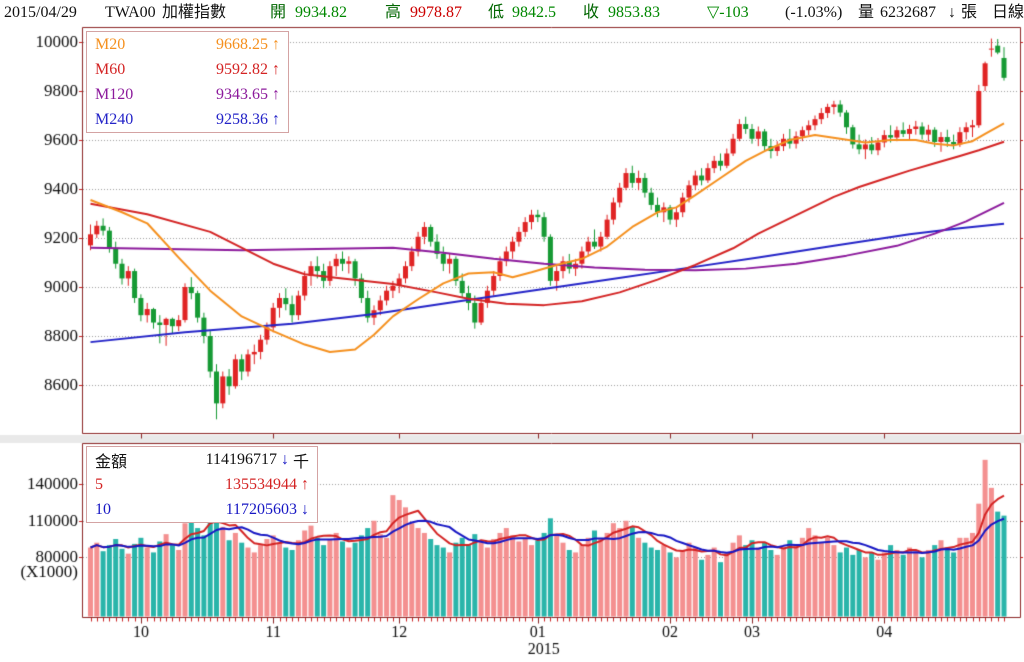  I want to click on date-label: 2015/04/29, so click(40, 12).